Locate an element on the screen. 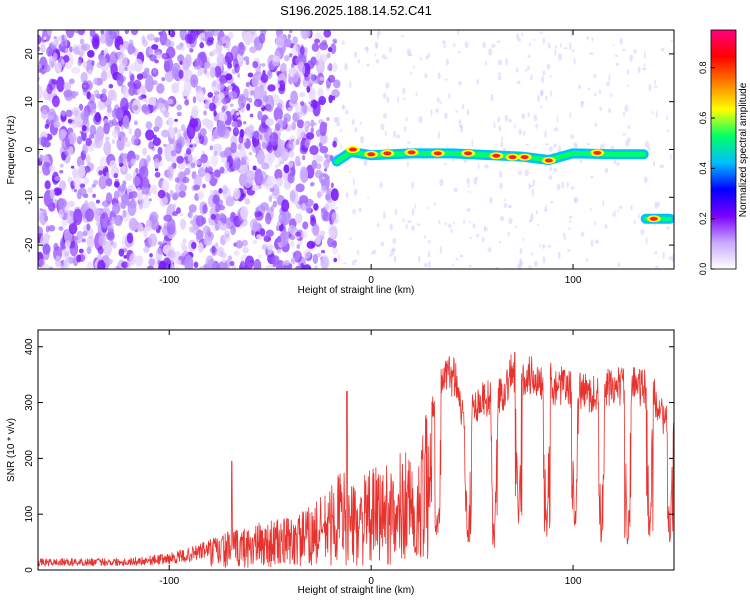 The width and height of the screenshot is (750, 600). spectrogram-ylabel: Frequency (Hz) is located at coordinates (11, 150).